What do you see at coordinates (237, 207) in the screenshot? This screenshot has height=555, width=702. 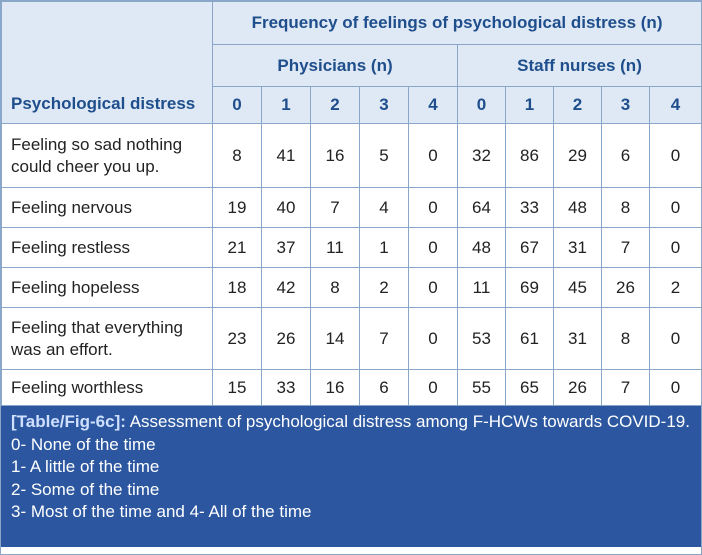 I see `cell: 19` at bounding box center [237, 207].